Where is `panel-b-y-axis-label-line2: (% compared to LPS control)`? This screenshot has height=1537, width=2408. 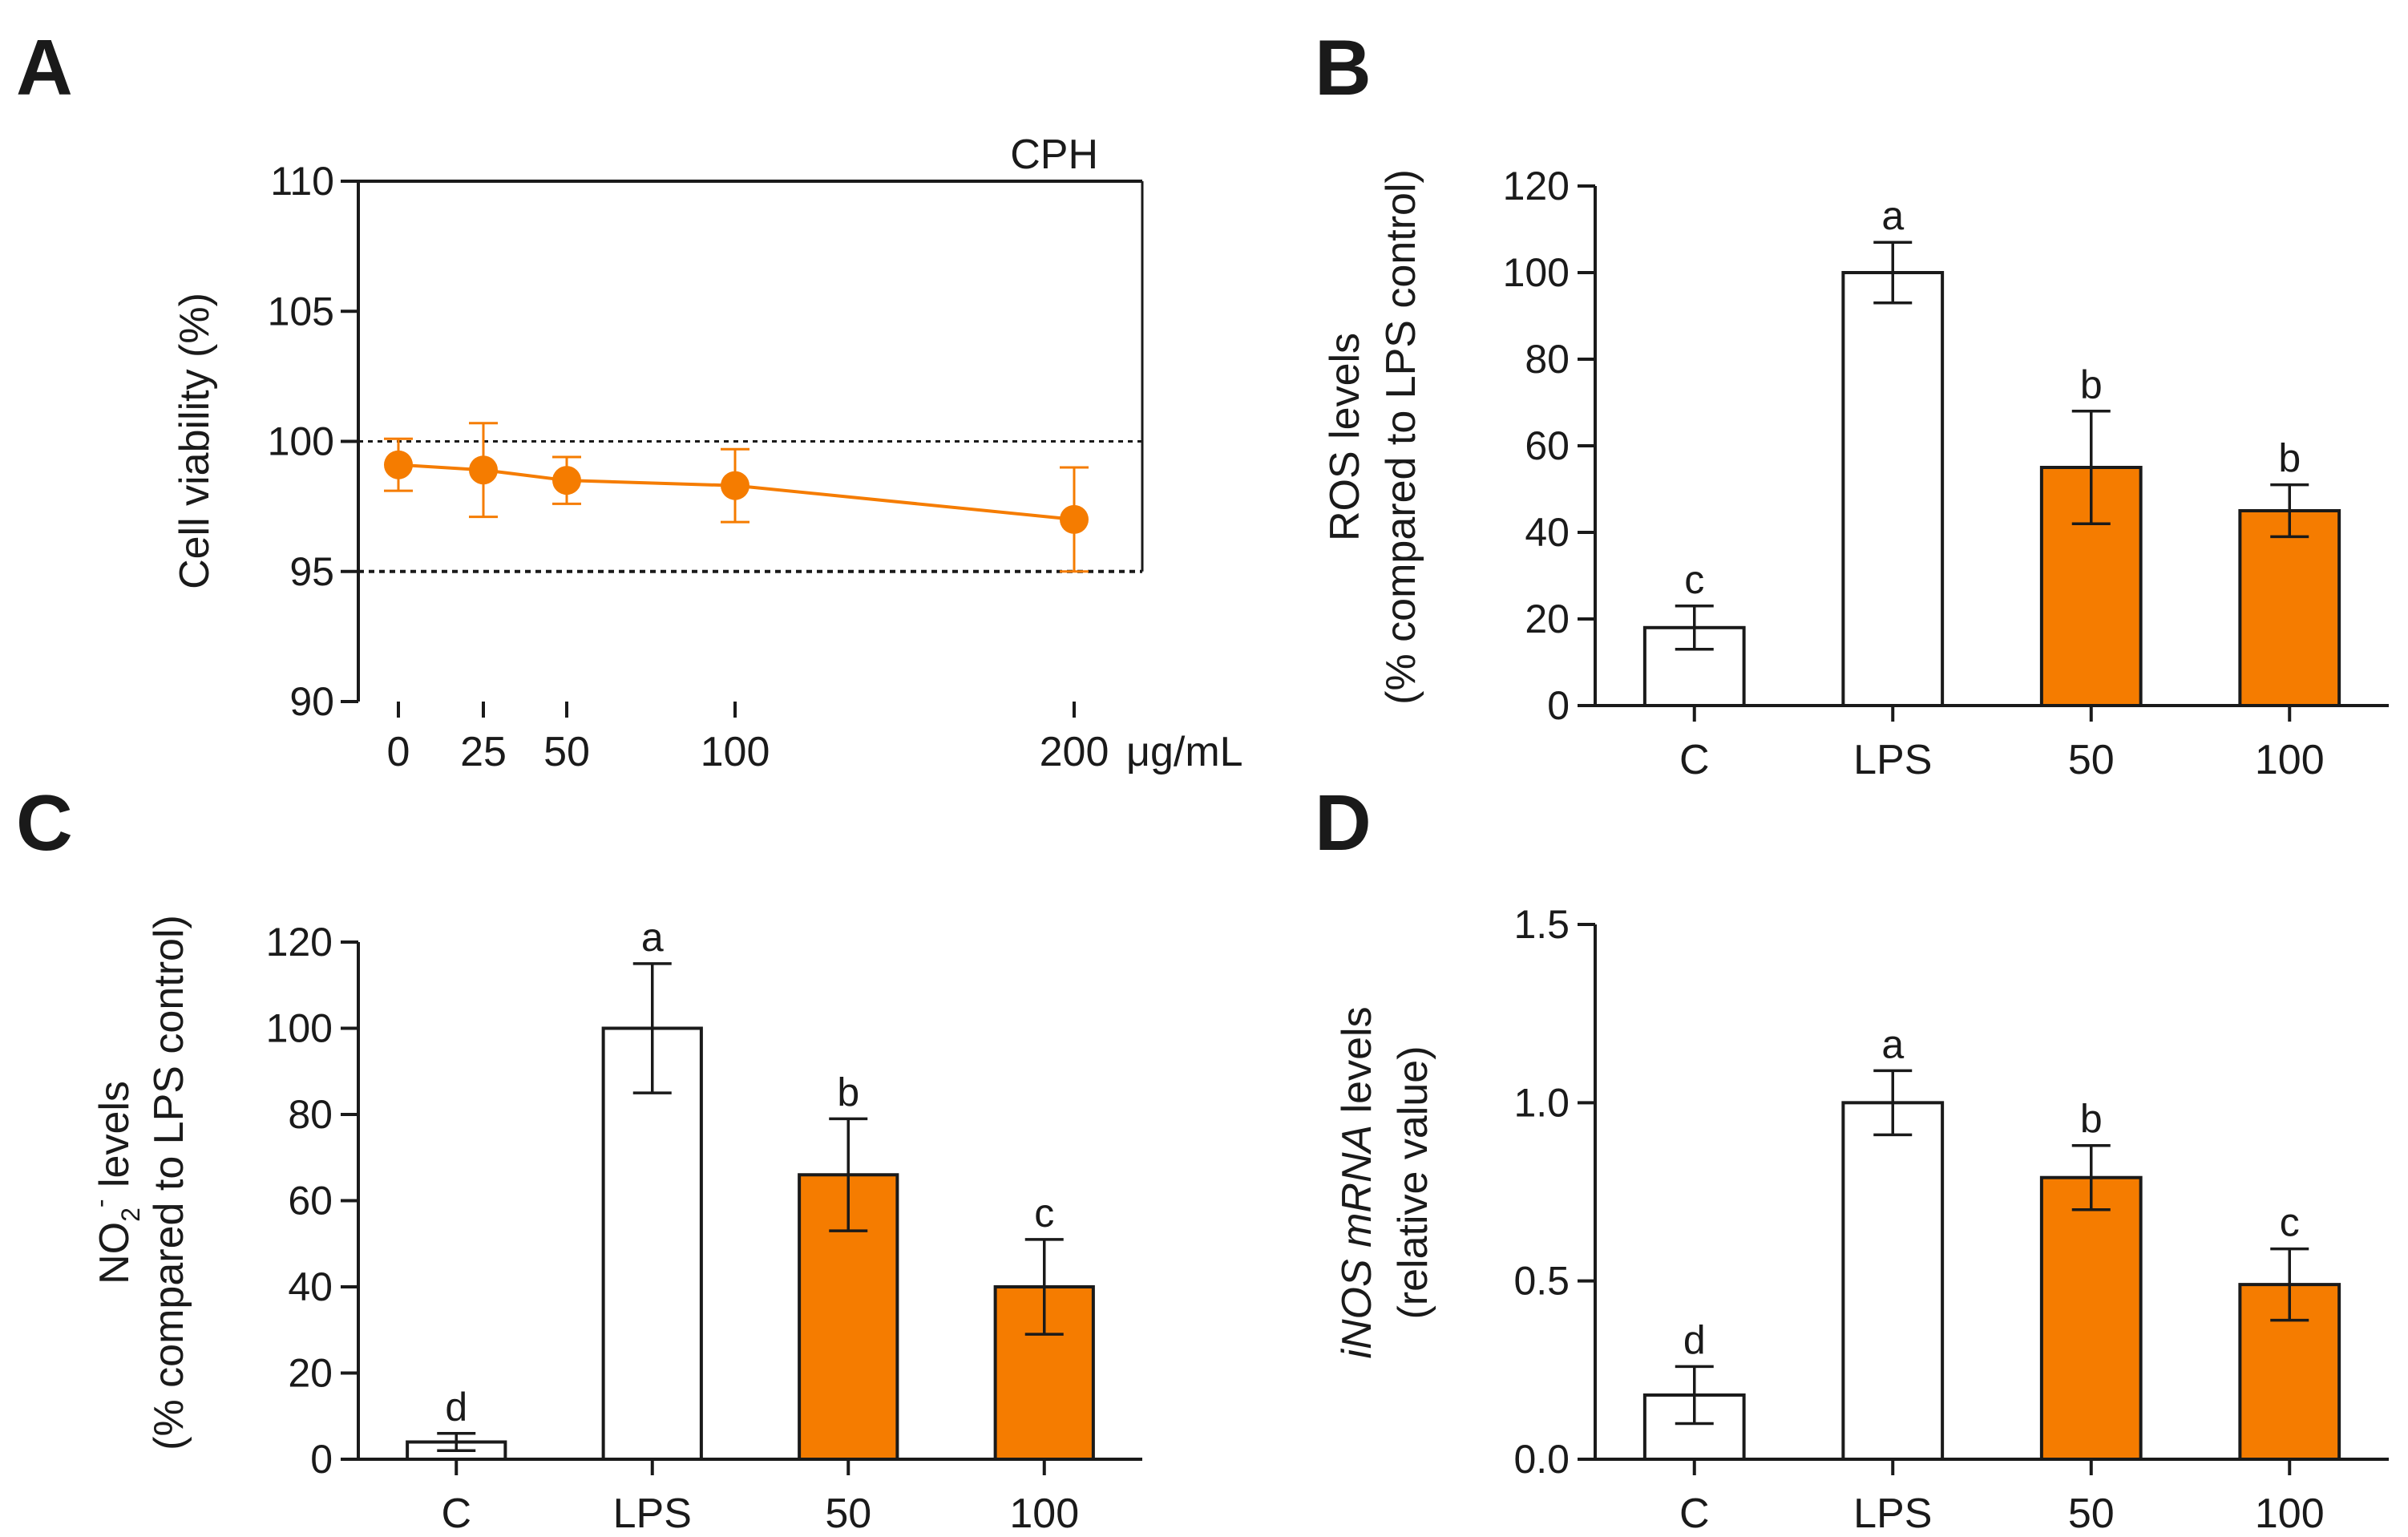
panel-b-y-axis-label-line2: (% compared to LPS control) is located at coordinates (1401, 437).